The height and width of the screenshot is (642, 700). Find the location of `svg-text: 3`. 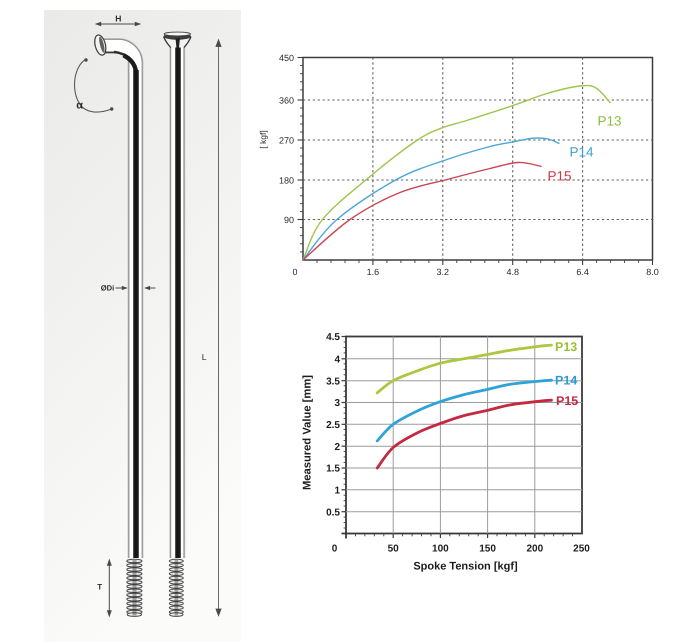

svg-text: 3 is located at coordinates (337, 403).